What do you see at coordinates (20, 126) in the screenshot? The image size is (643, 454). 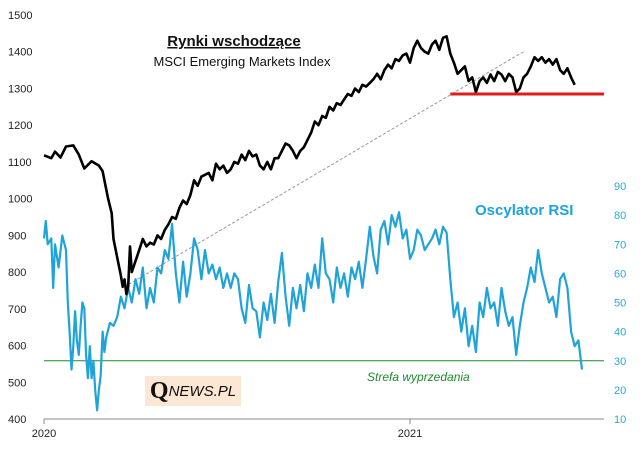 I see `left-tick-label: 1200` at bounding box center [20, 126].